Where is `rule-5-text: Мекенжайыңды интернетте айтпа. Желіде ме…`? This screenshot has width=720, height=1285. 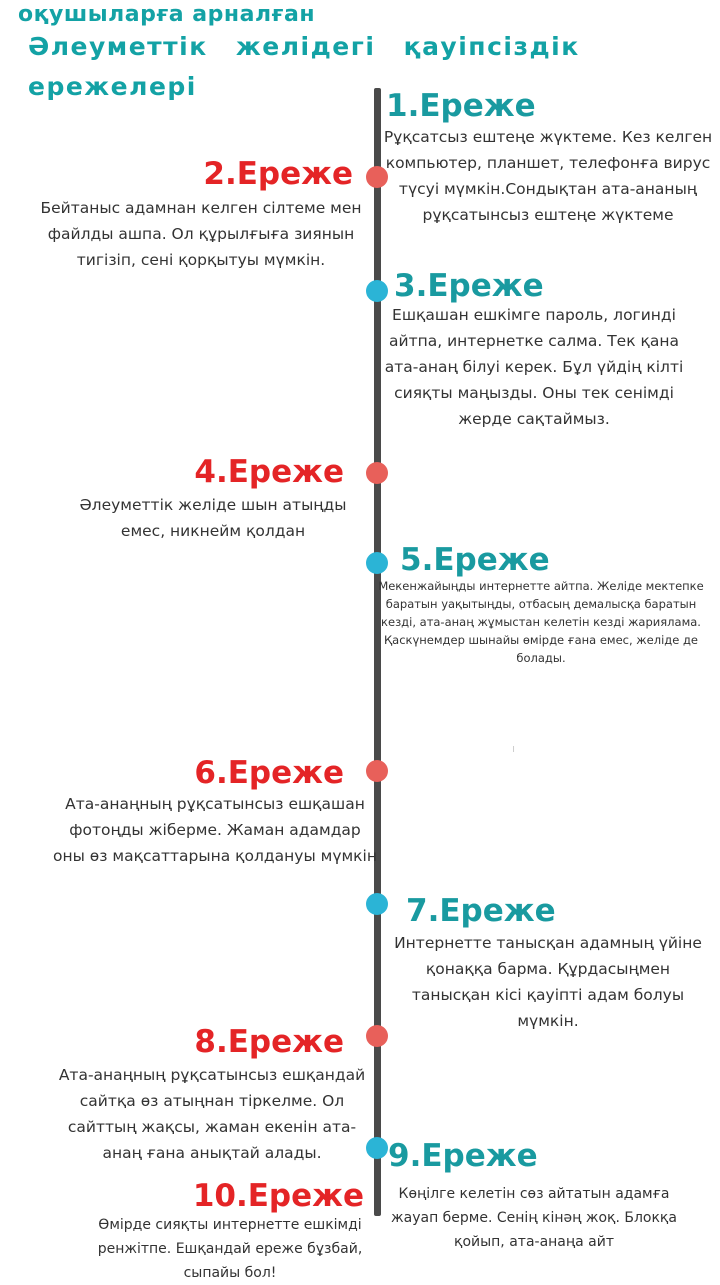 rule-5-text: Мекенжайыңды интернетте айтпа. Желіде ме… is located at coordinates (541, 622).